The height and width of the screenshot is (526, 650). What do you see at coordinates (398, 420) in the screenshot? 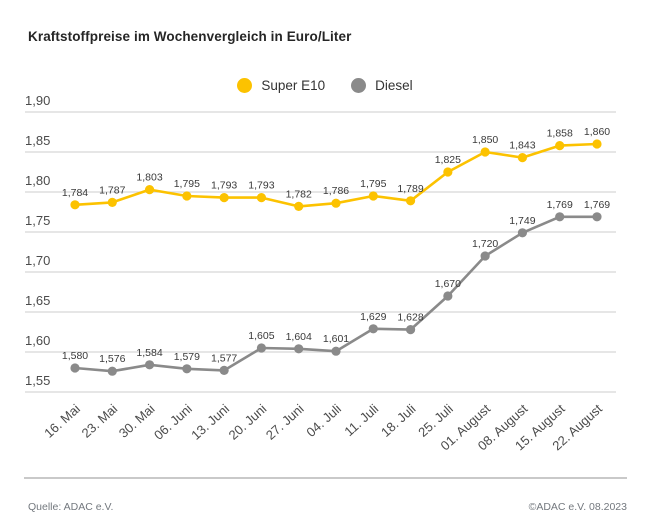
I see `x-axis-tick-label: 18. Juli` at bounding box center [398, 420].